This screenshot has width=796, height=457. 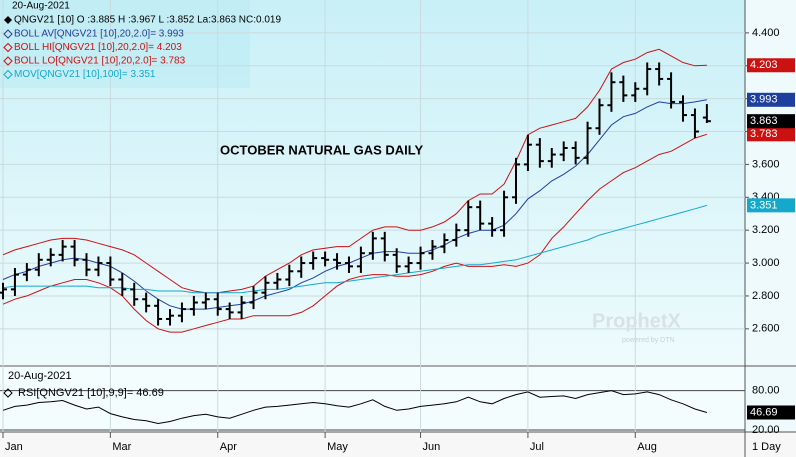 I want to click on legend-label: BOLL AV[QNGV21 [10],20,2.0]= 3.993, so click(x=99, y=34).